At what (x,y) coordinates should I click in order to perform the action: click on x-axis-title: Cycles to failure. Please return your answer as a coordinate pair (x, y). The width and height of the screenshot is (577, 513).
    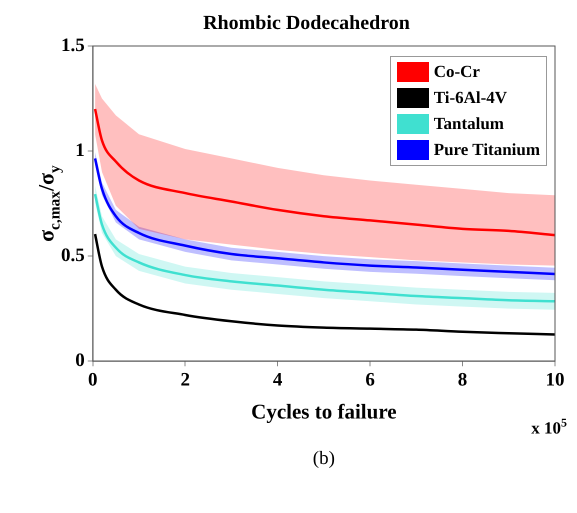
    Looking at the image, I should click on (324, 412).